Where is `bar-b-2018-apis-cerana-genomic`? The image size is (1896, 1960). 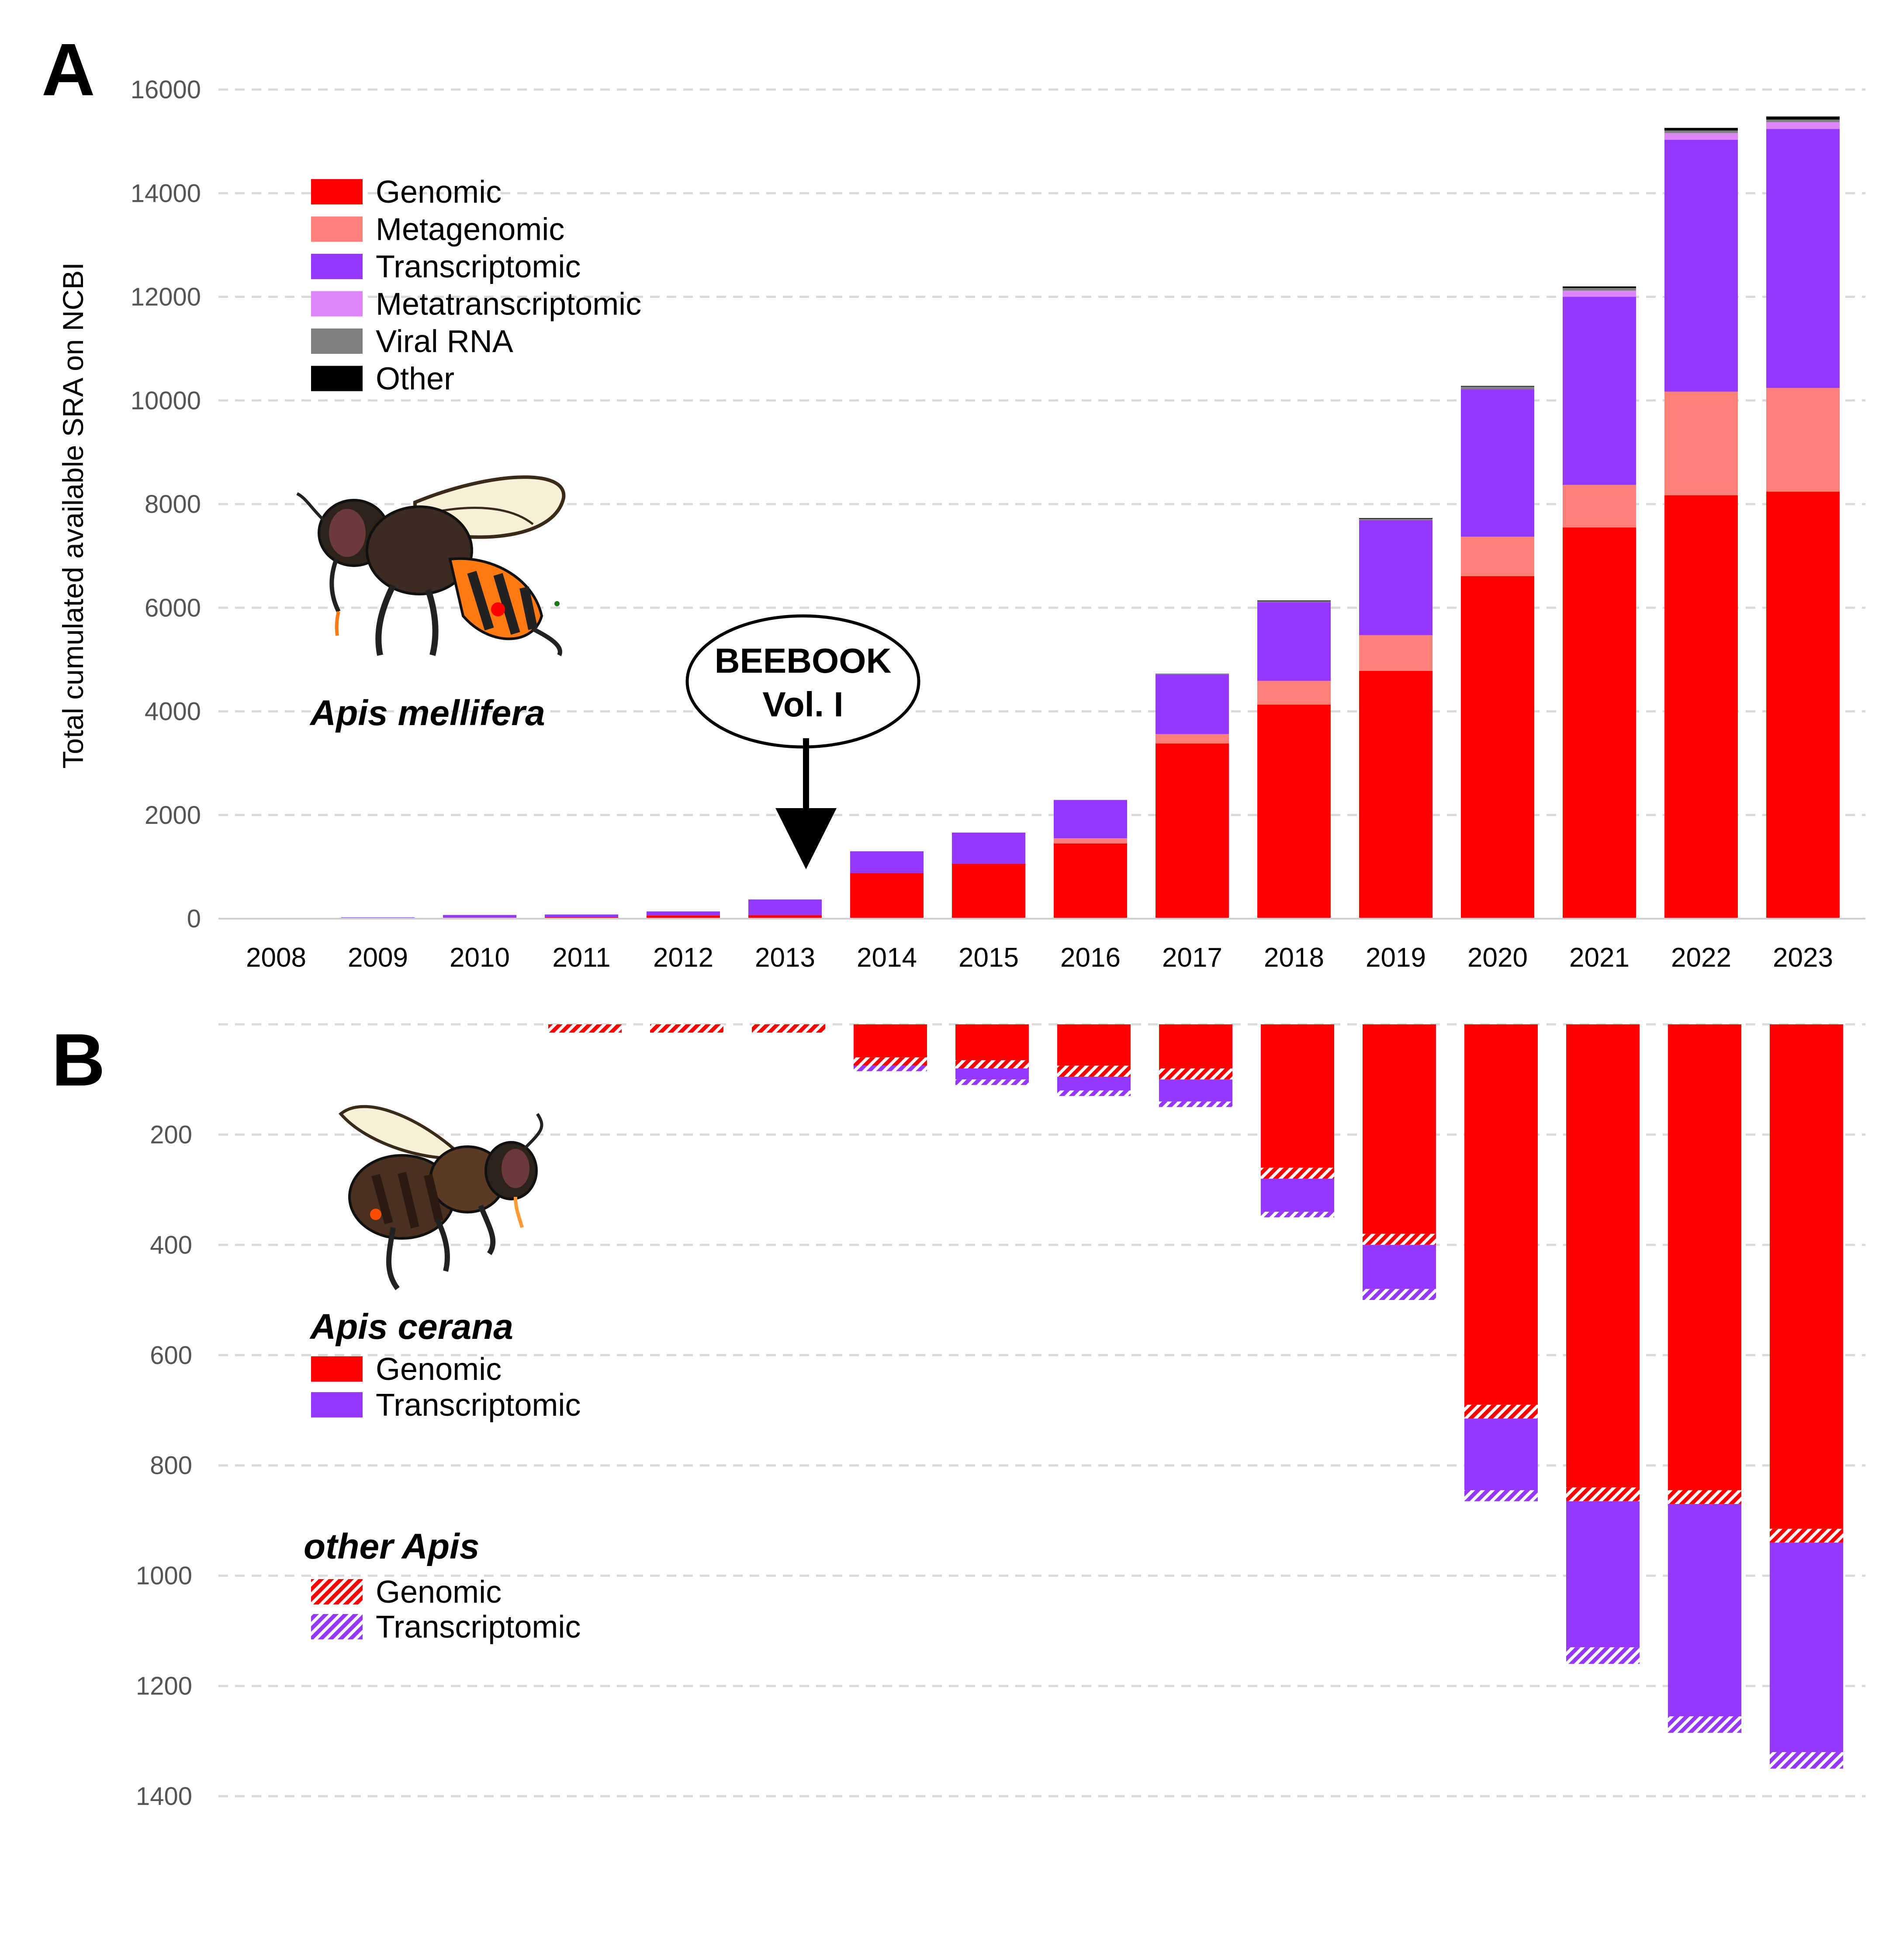 bar-b-2018-apis-cerana-genomic is located at coordinates (1297, 1096).